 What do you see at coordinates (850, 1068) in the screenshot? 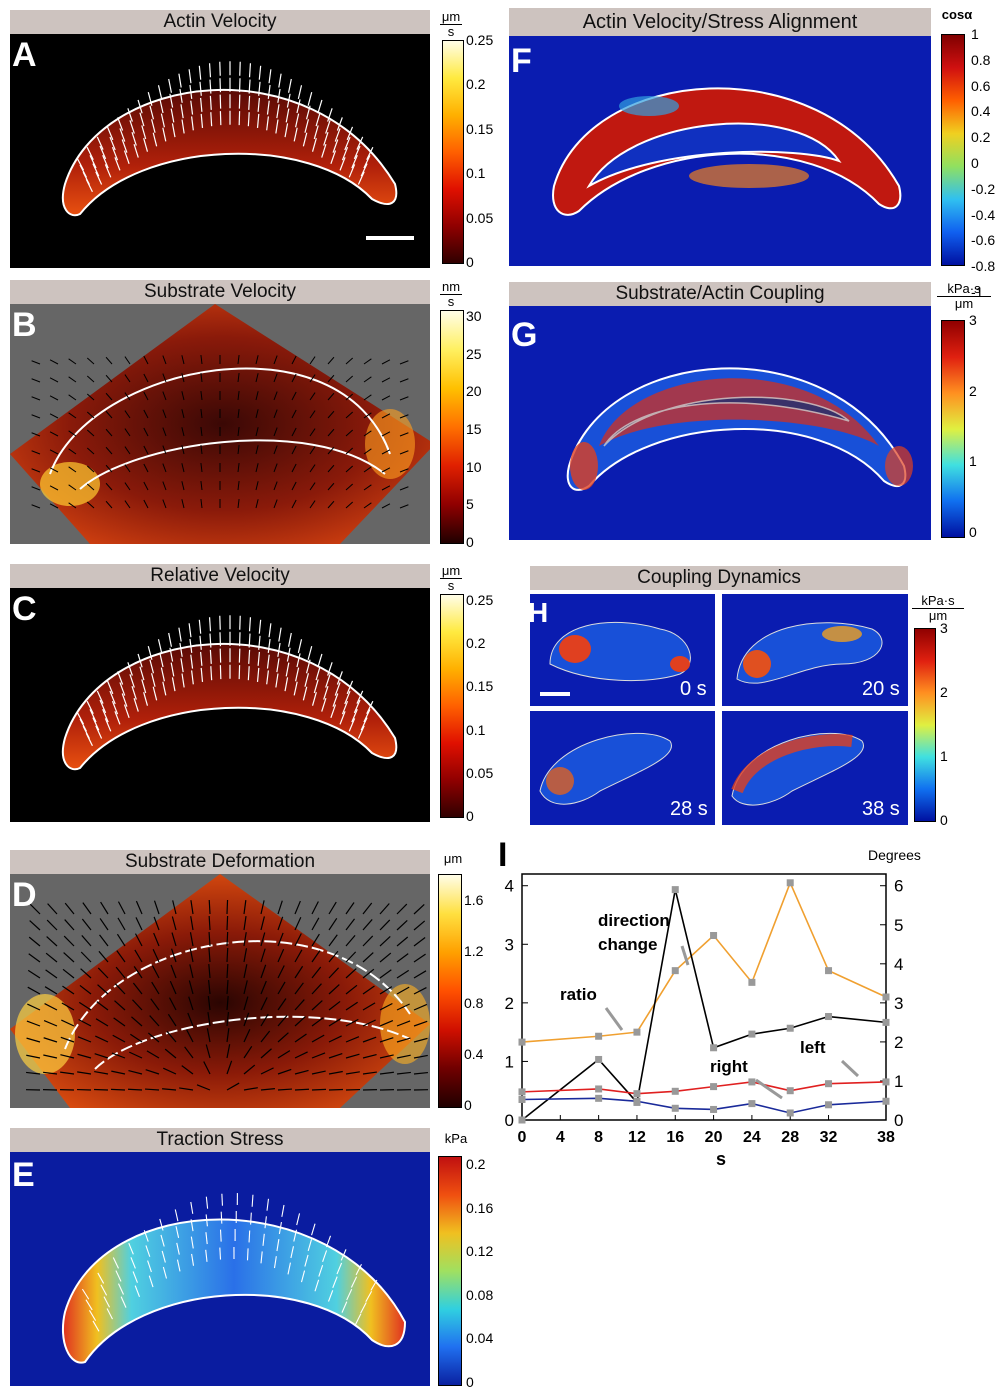
I see `annotation-pointer` at bounding box center [850, 1068].